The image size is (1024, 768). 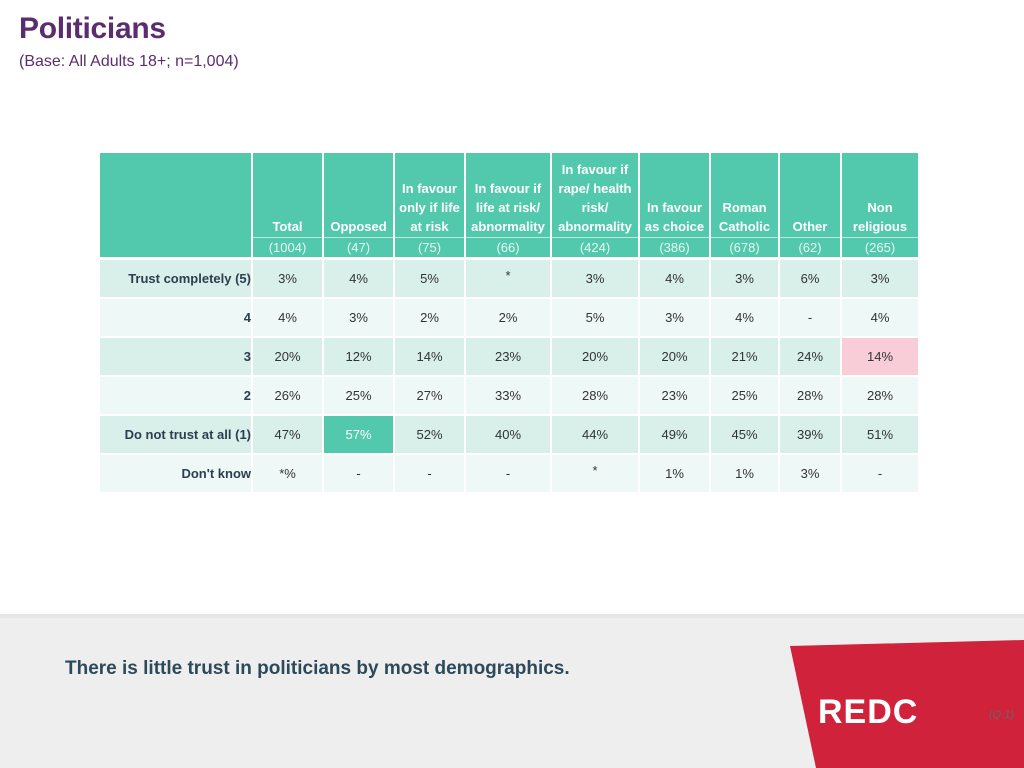 I want to click on col-base: (47), so click(x=358, y=247).